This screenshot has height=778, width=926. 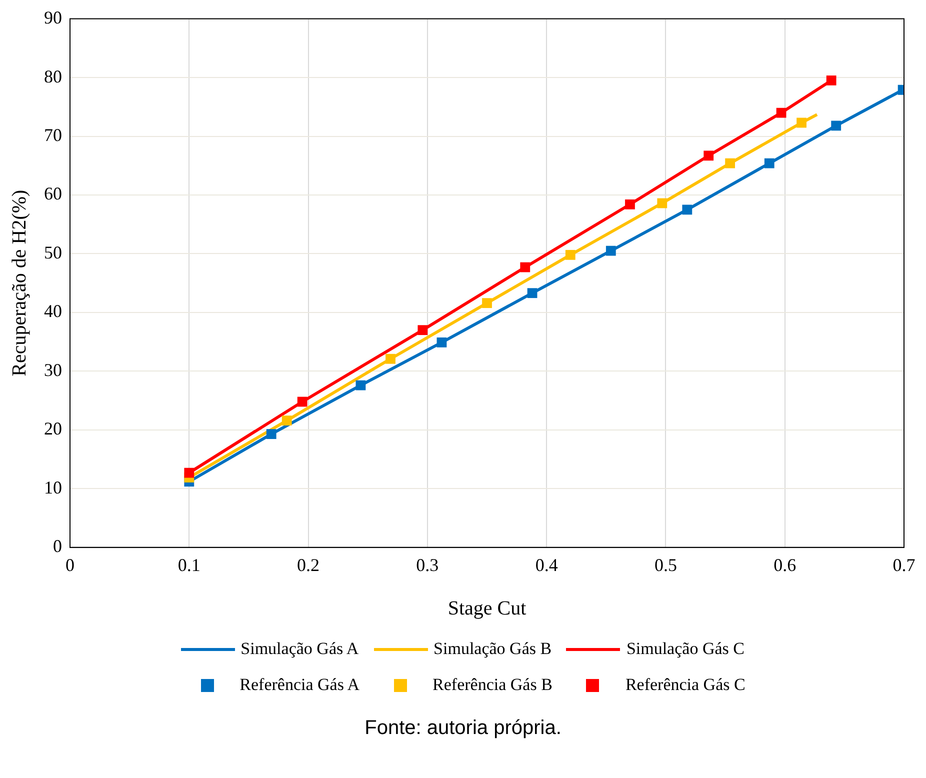 I want to click on x-tick-label: 0.5, so click(x=665, y=564).